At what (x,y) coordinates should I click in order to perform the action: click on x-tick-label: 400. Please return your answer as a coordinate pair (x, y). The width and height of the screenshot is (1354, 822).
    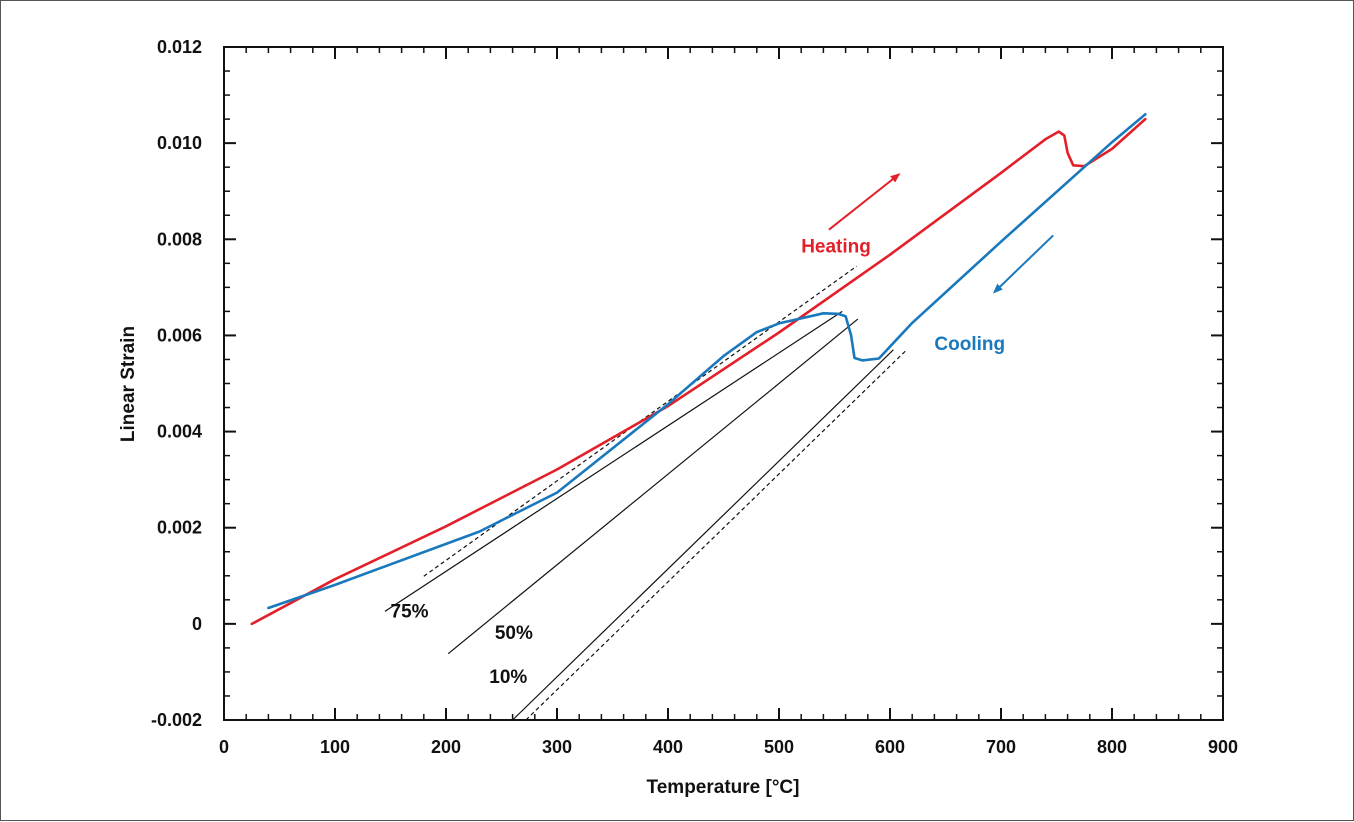
    Looking at the image, I should click on (668, 747).